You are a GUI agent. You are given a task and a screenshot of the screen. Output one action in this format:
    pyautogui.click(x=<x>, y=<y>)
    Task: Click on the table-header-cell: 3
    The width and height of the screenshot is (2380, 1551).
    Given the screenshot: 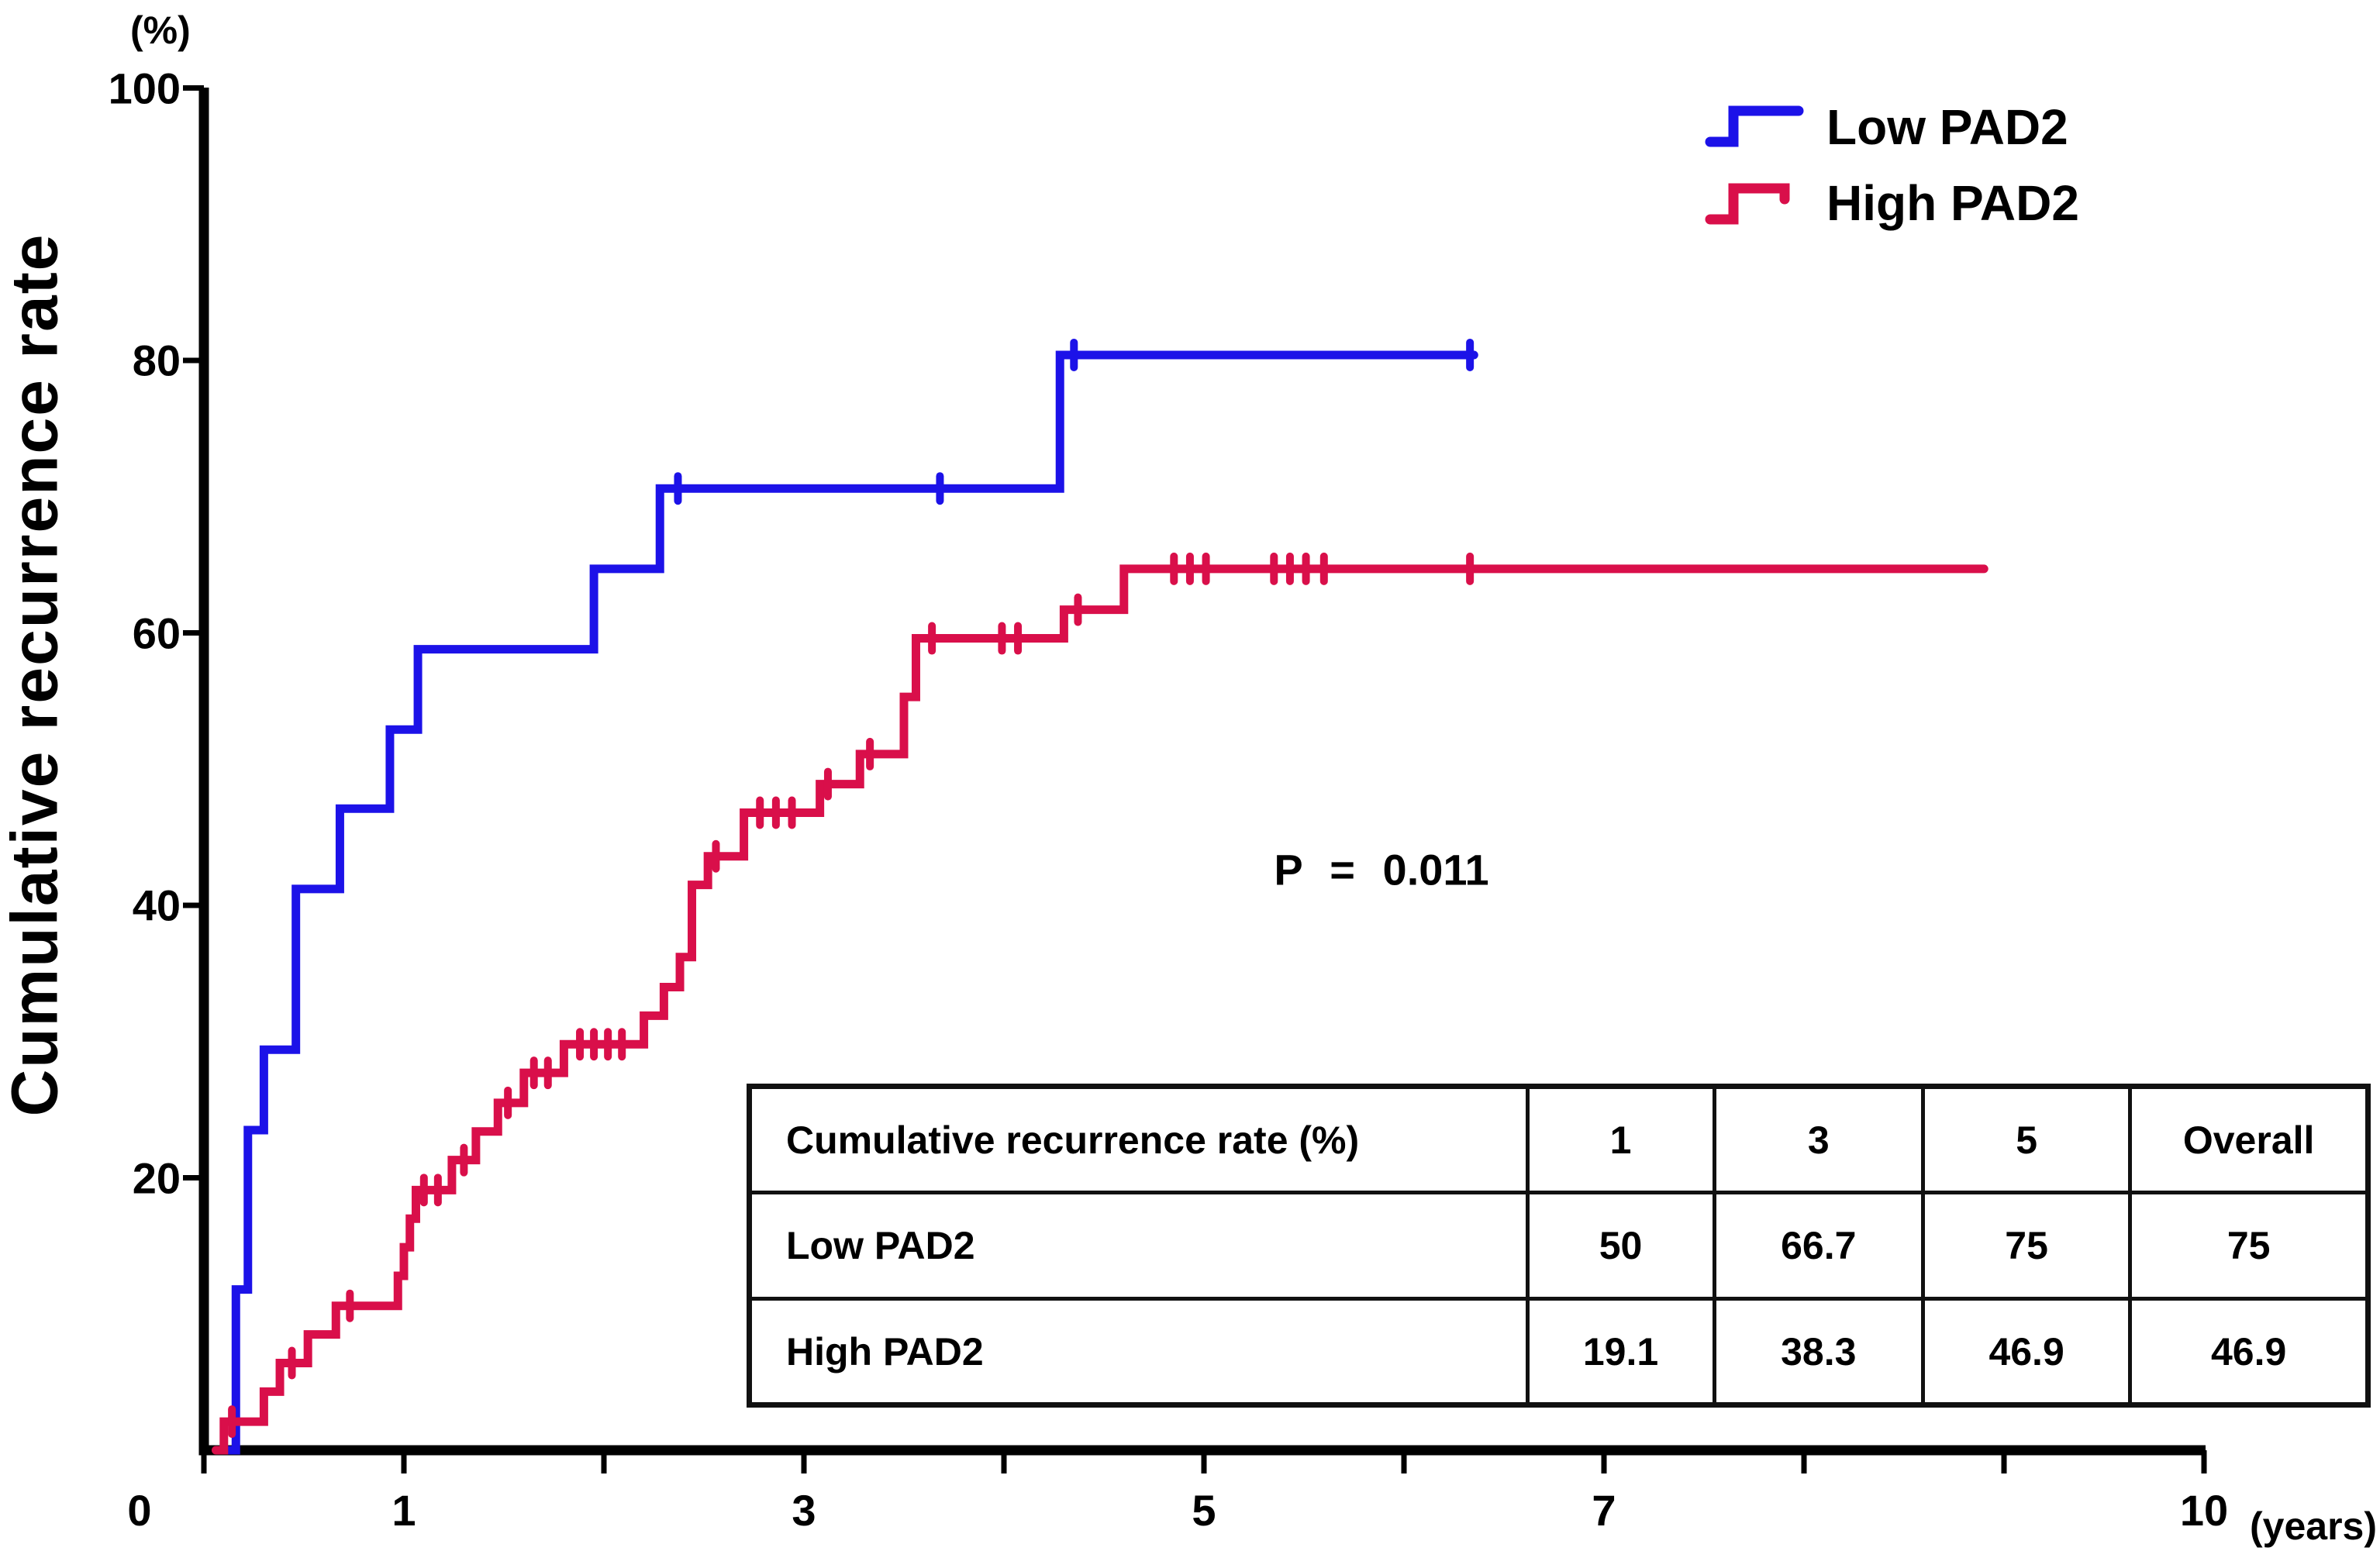 What is the action you would take?
    pyautogui.click(x=1819, y=1139)
    